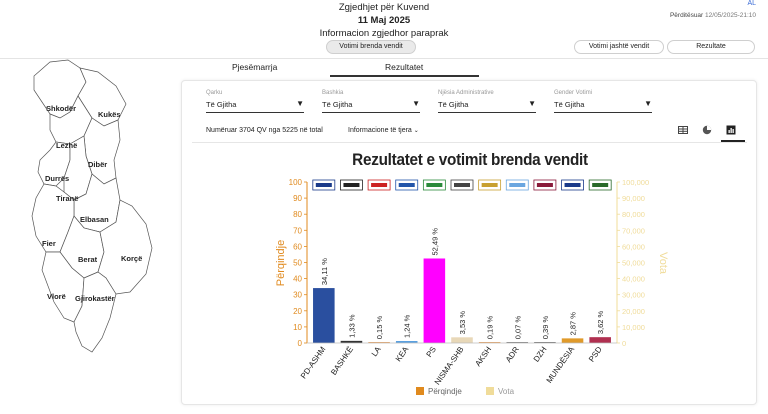 Image resolution: width=768 pixels, height=414 pixels. What do you see at coordinates (57, 178) in the screenshot?
I see `map-label-durres: Durrës` at bounding box center [57, 178].